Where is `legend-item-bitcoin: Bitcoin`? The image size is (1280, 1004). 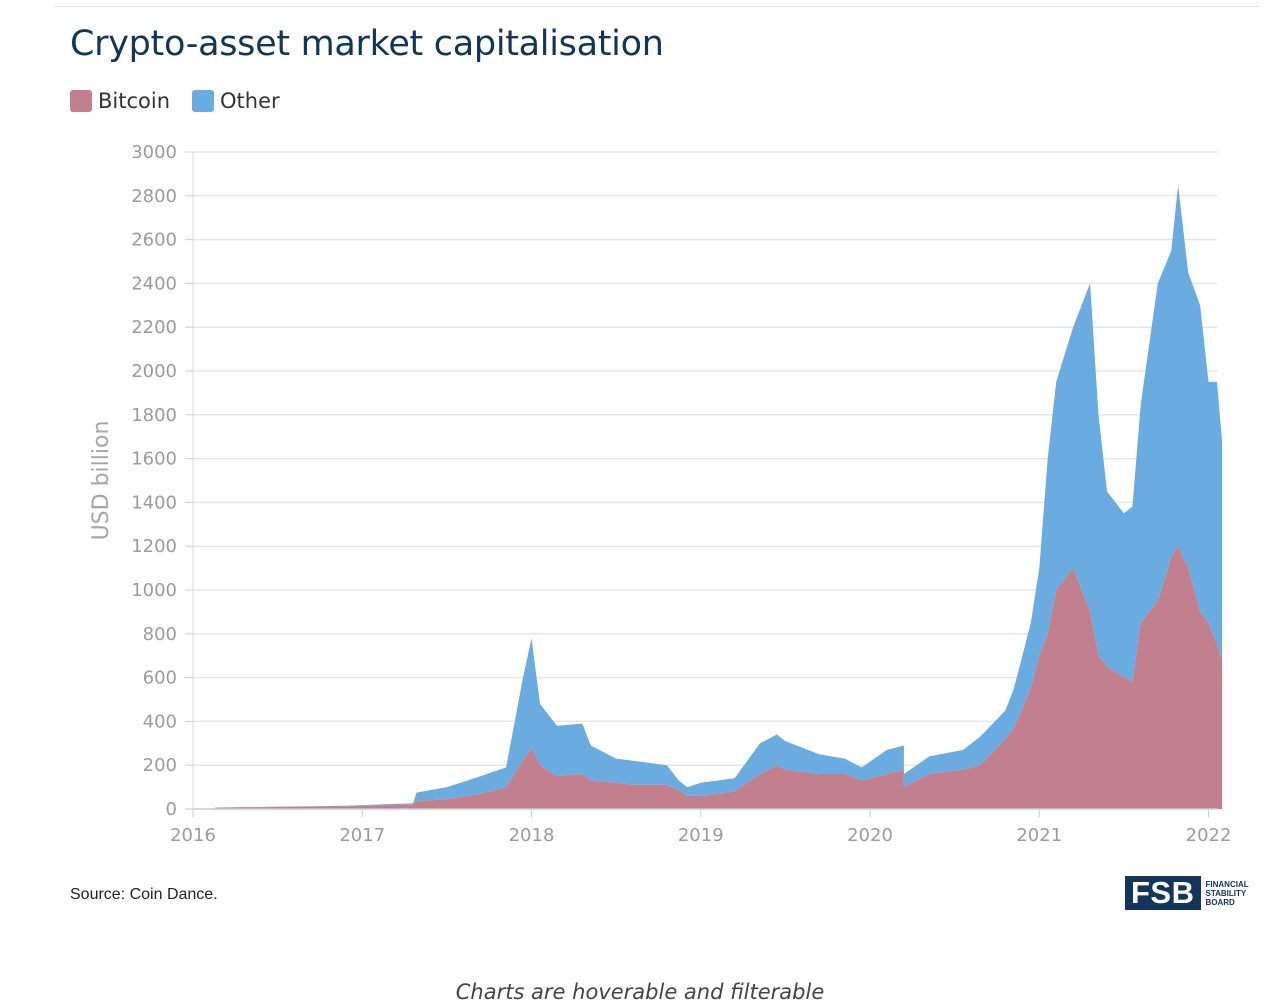 legend-item-bitcoin: Bitcoin is located at coordinates (120, 101).